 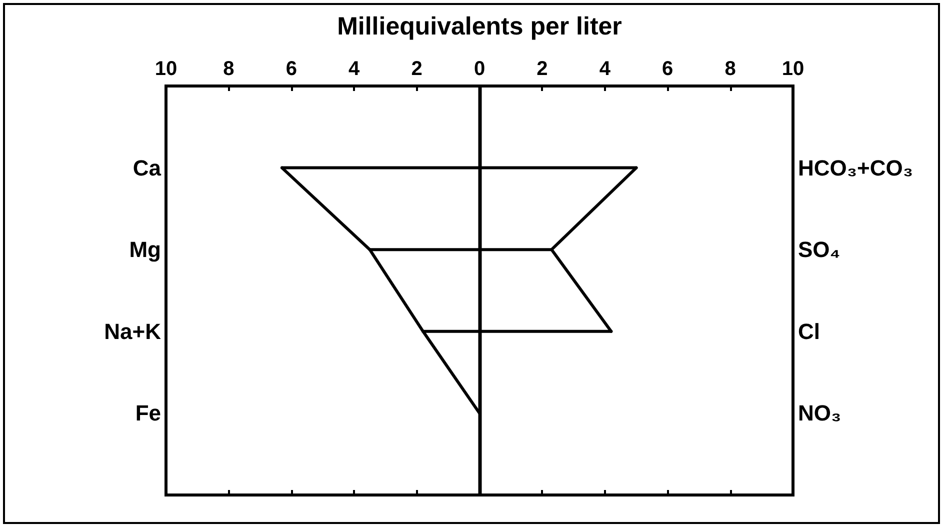 What do you see at coordinates (856, 167) in the screenshot?
I see `y2-tick-label: HCO₃+CO₃` at bounding box center [856, 167].